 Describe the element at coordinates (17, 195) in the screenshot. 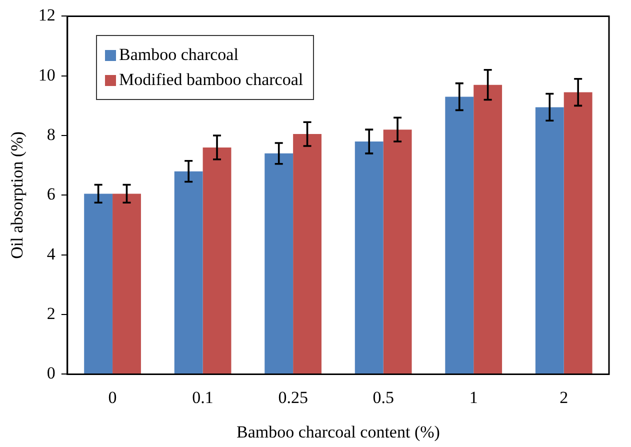

I see `y-axis-title: Oil absorption (%)` at that location.